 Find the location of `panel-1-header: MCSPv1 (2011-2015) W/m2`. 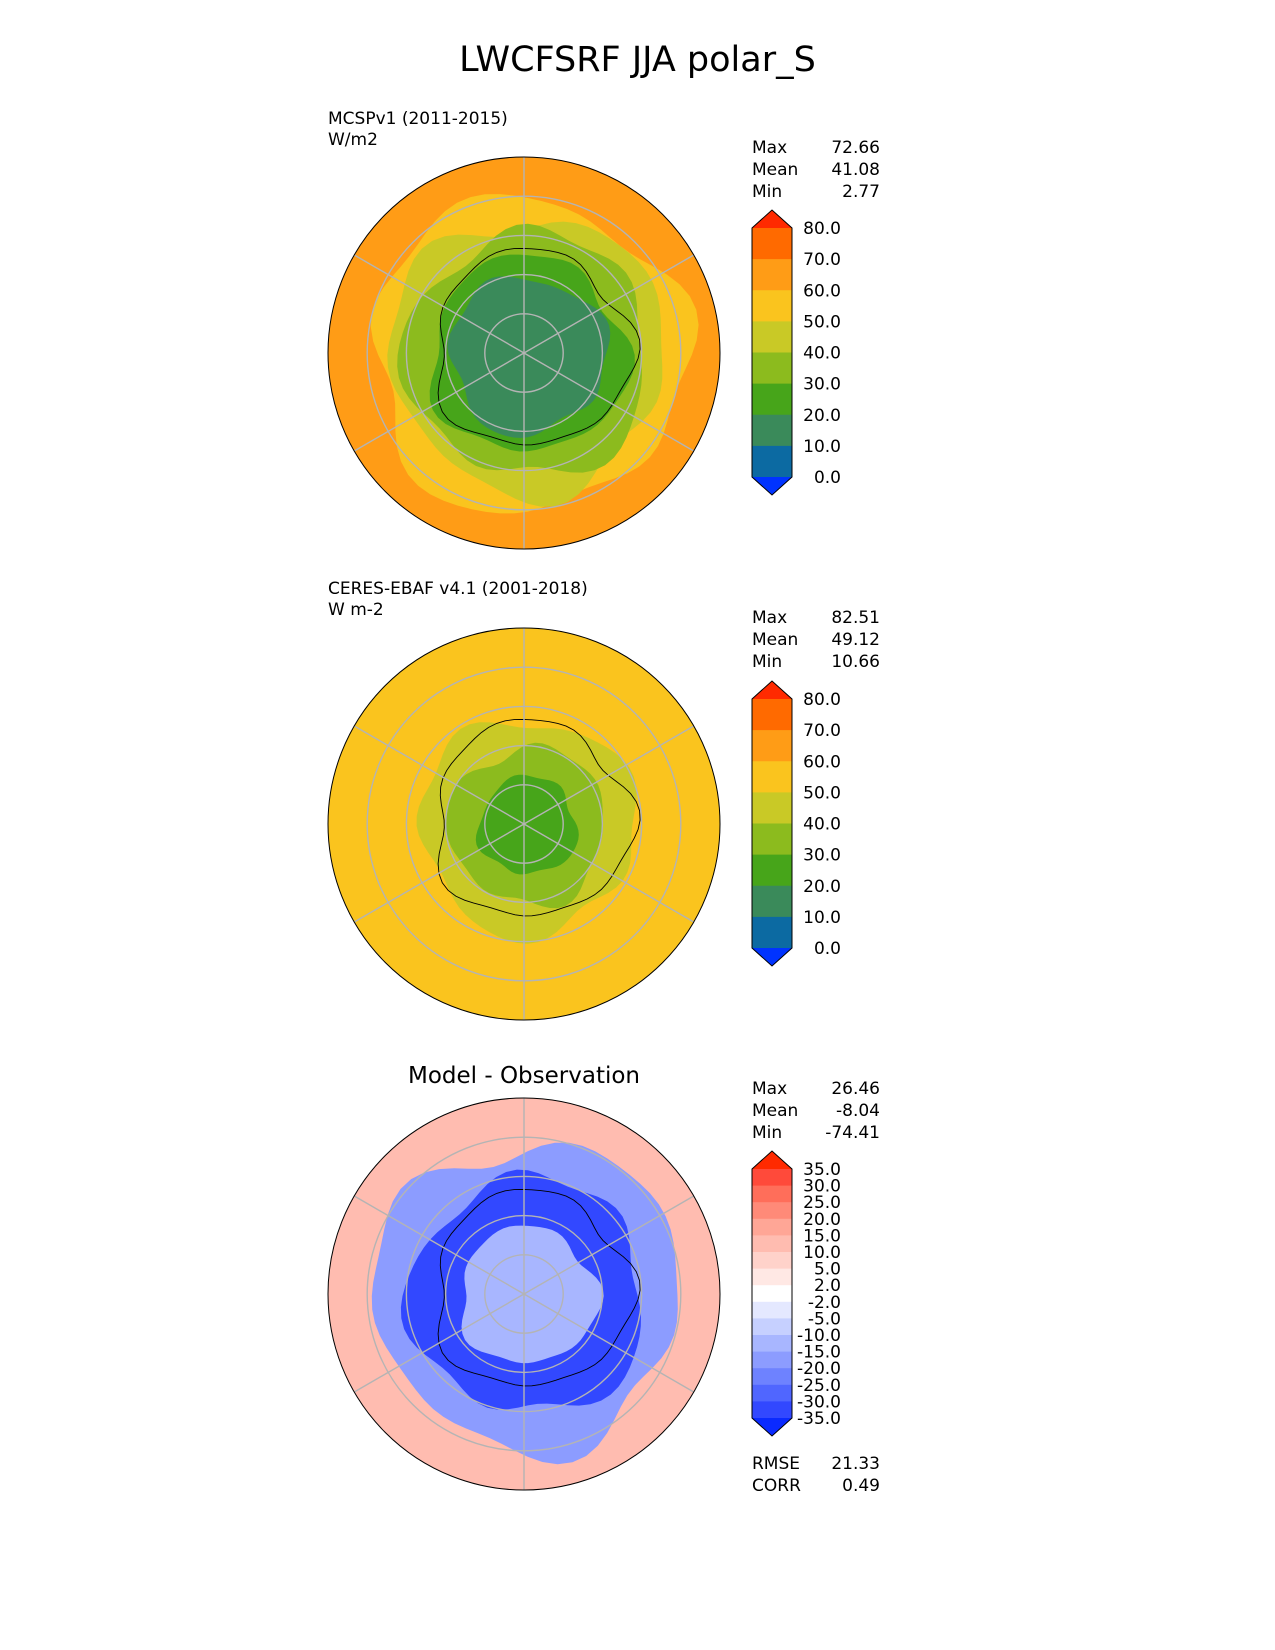

panel-1-header: MCSPv1 (2011-2015) W/m2 is located at coordinates (418, 130).